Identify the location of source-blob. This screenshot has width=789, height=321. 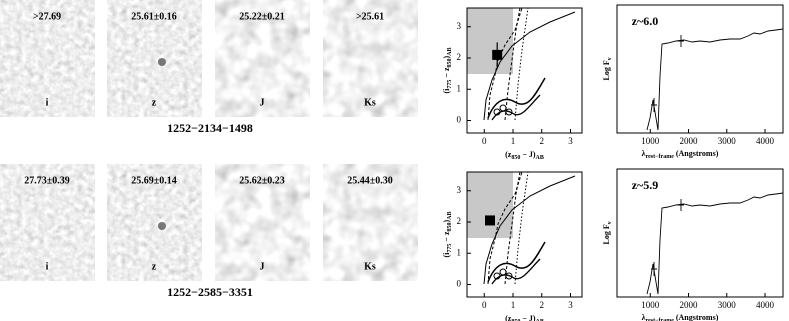
(162, 62).